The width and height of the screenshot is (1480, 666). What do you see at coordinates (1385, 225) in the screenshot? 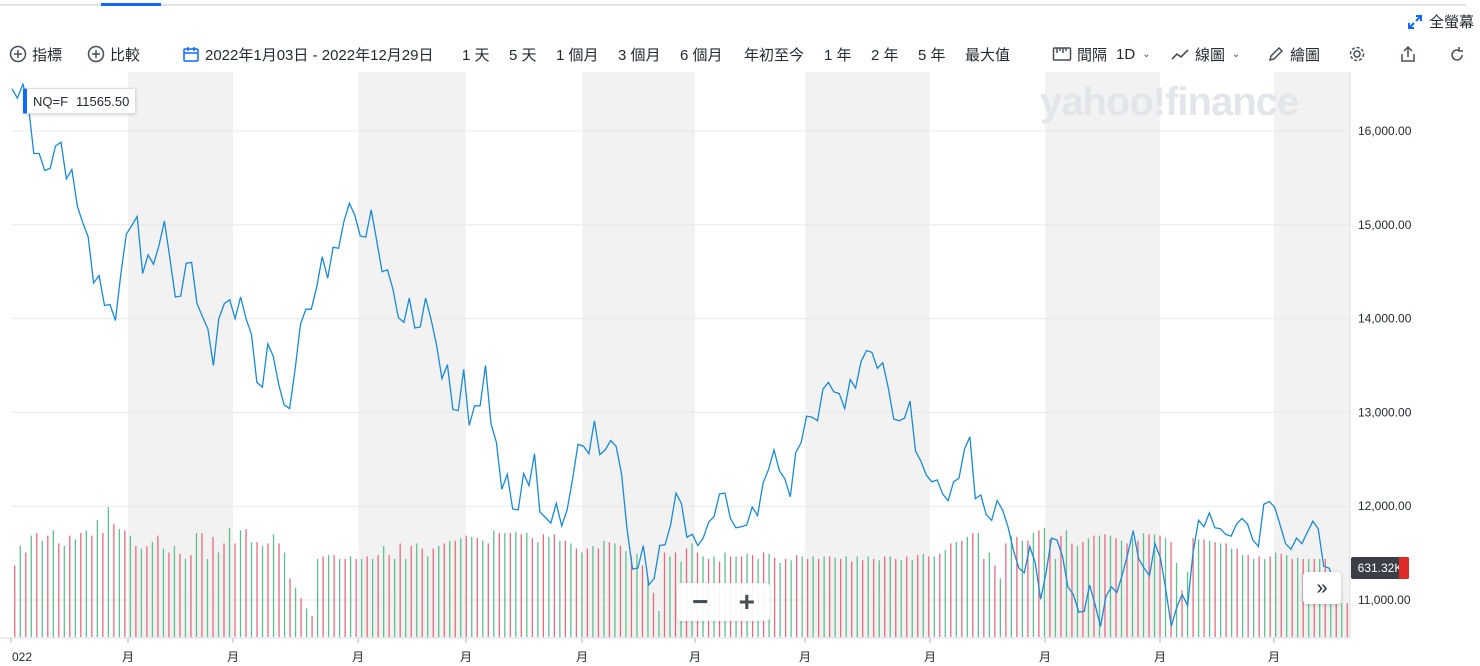
I see `y-tick-label: 15,000.00` at bounding box center [1385, 225].